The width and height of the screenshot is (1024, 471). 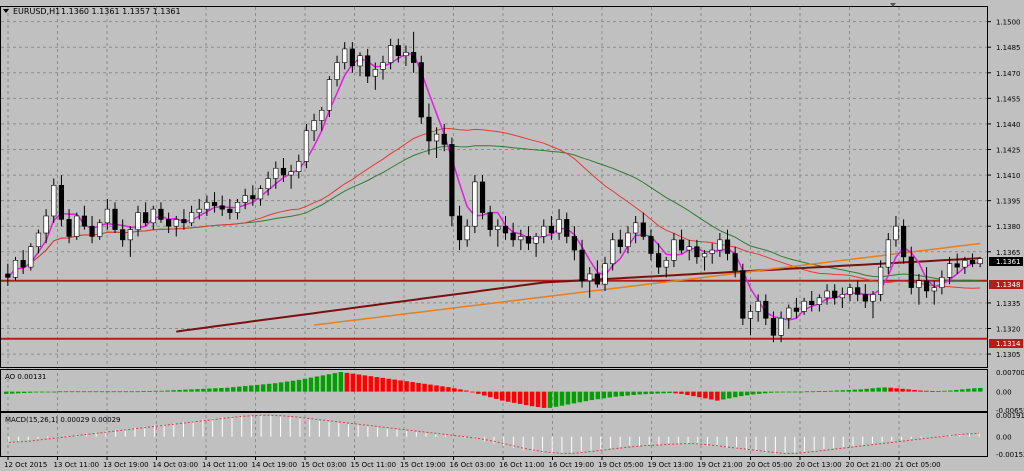 I want to click on macd-tick-label: 0.00, so click(x=1004, y=438).